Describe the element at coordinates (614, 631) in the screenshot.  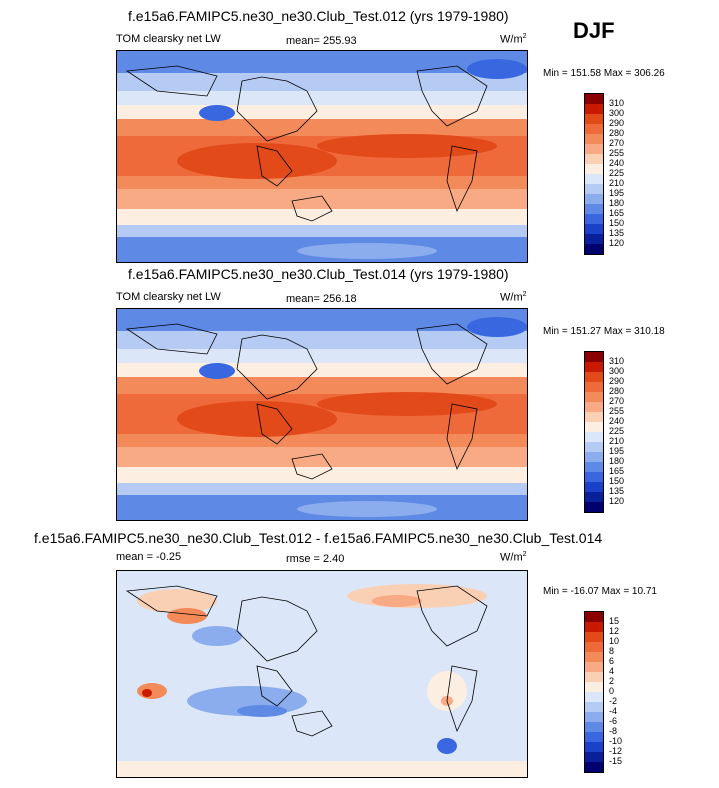
I see `panel3-colorbar-label: 12` at that location.